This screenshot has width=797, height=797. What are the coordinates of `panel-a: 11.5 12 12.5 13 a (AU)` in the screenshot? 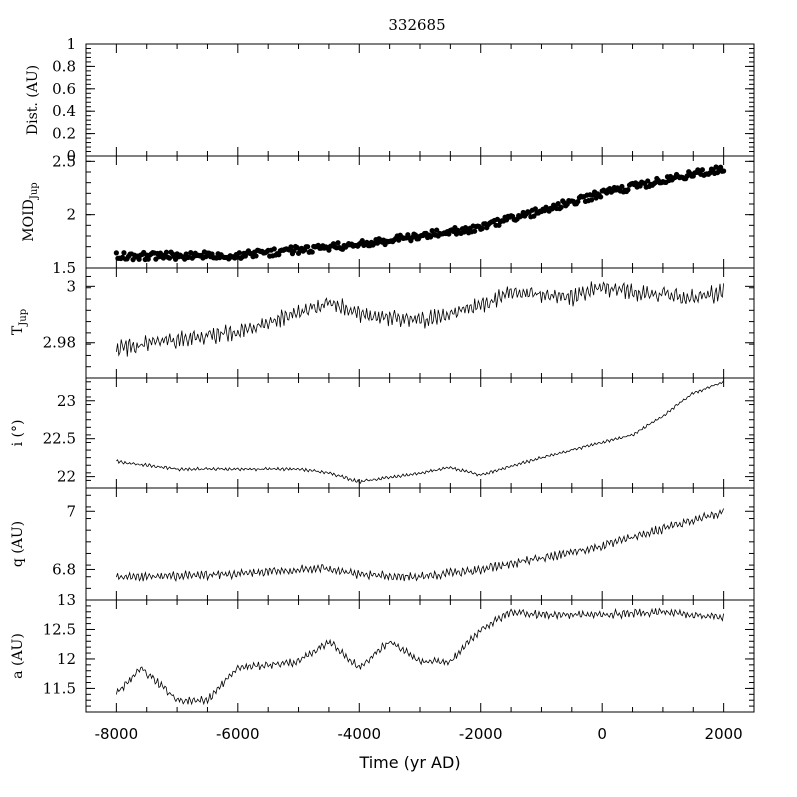 It's located at (382, 652).